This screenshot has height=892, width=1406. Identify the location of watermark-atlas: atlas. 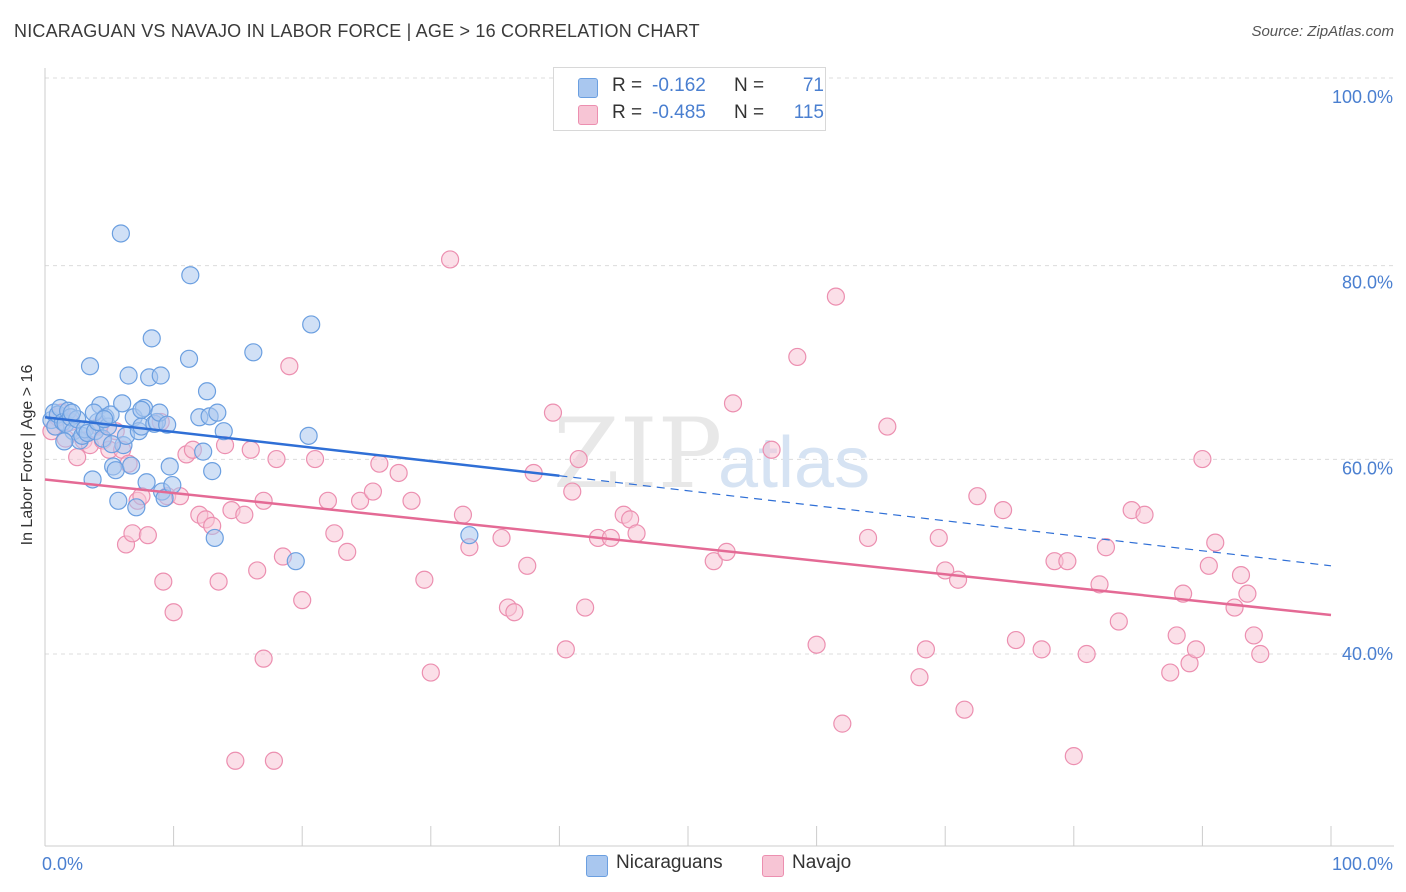
(794, 463).